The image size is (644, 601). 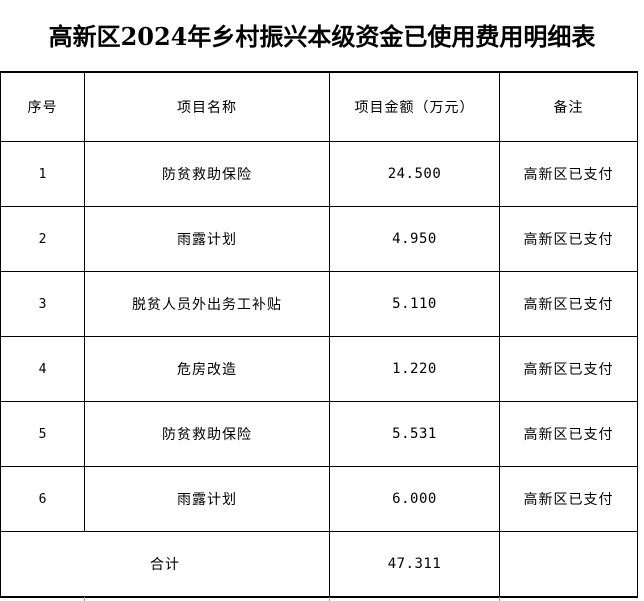 I want to click on cell-total-amount: 47.311, so click(x=414, y=564).